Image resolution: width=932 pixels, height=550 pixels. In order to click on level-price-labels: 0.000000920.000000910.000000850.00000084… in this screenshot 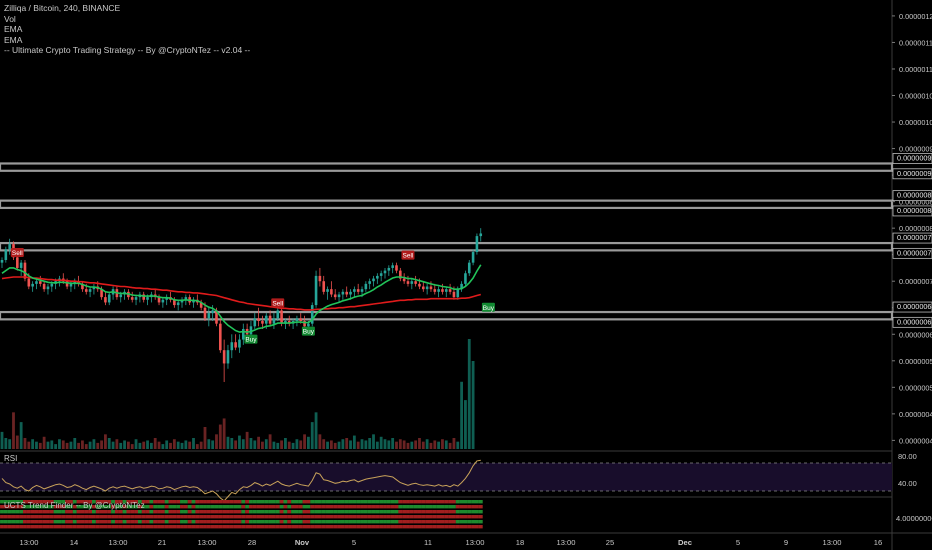, I will do `click(912, 240)`.